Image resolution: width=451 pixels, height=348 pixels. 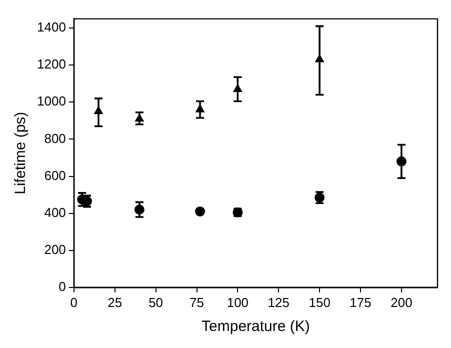 What do you see at coordinates (279, 302) in the screenshot?
I see `x-tick-label: 125` at bounding box center [279, 302].